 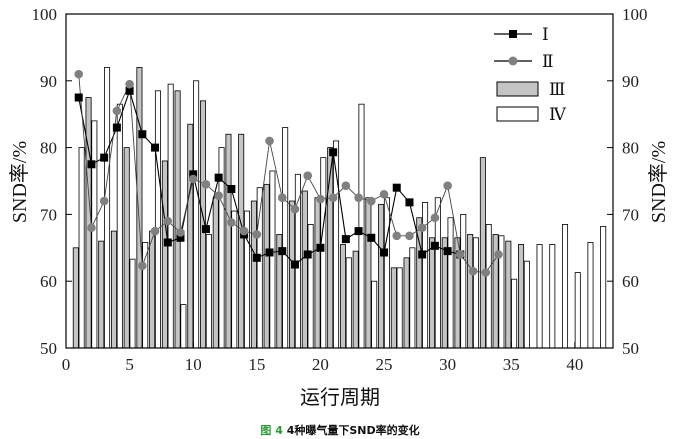 What do you see at coordinates (48, 81) in the screenshot?
I see `y-tick-label-left-90: 90` at bounding box center [48, 81].